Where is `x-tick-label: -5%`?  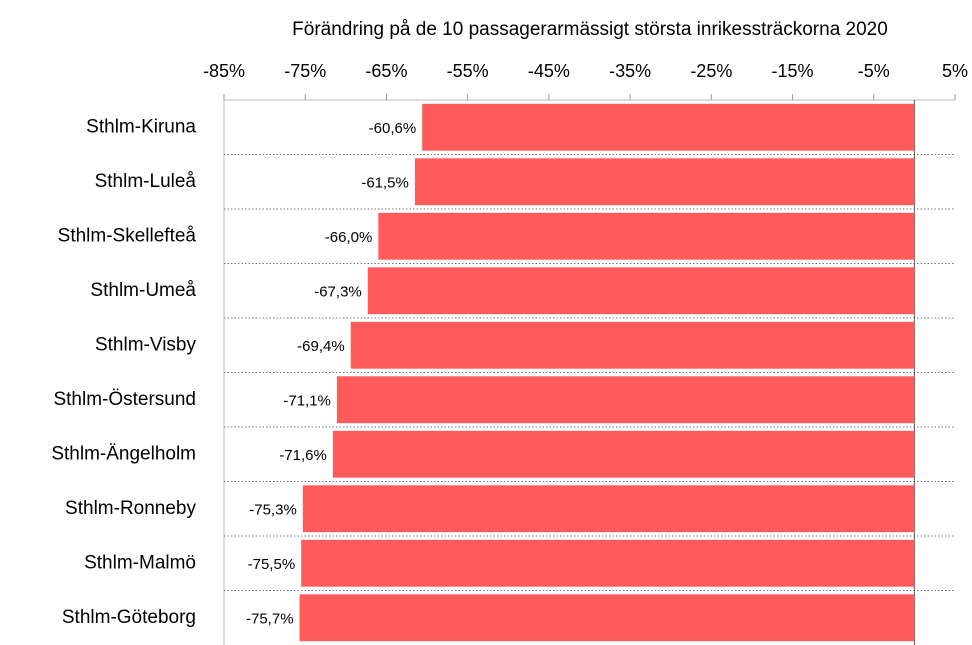
x-tick-label: -5% is located at coordinates (874, 71).